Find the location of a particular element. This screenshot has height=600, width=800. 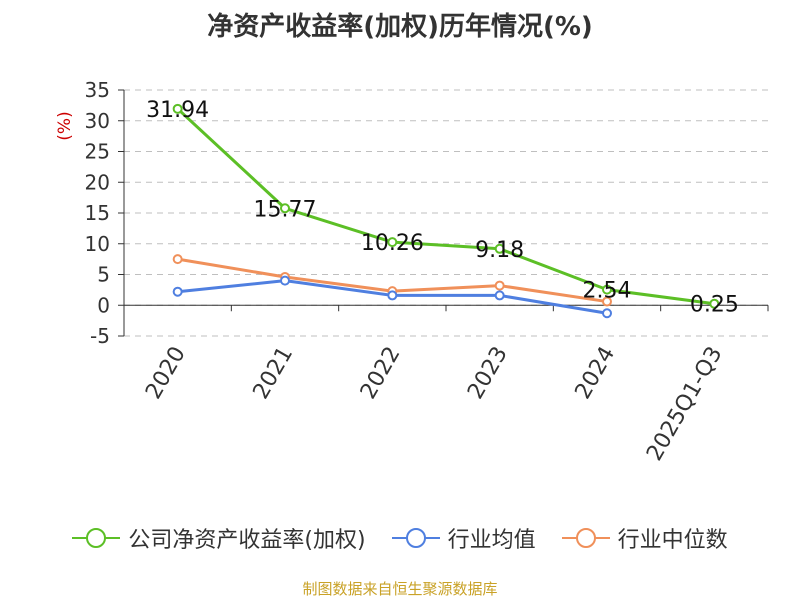

x-tick-label: 2022 is located at coordinates (381, 373).